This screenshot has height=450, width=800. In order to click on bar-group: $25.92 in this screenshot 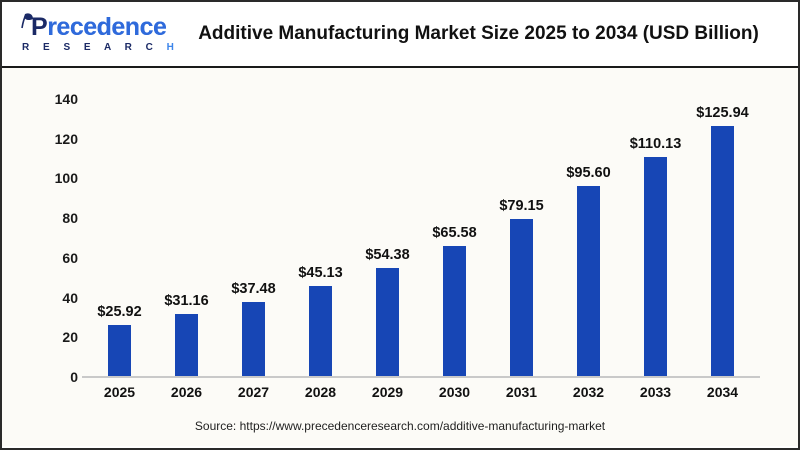, I will do `click(119, 340)`.